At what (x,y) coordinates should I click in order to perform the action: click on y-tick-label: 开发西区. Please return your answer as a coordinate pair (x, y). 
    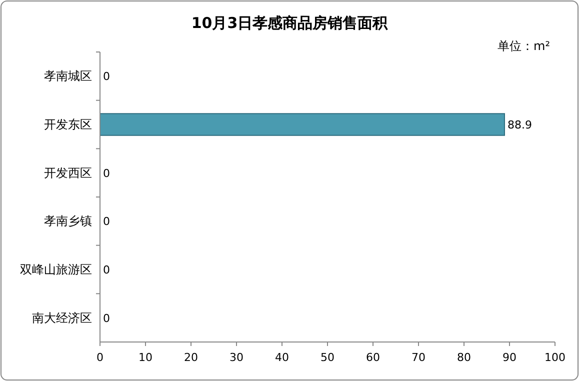
    Looking at the image, I should click on (68, 173).